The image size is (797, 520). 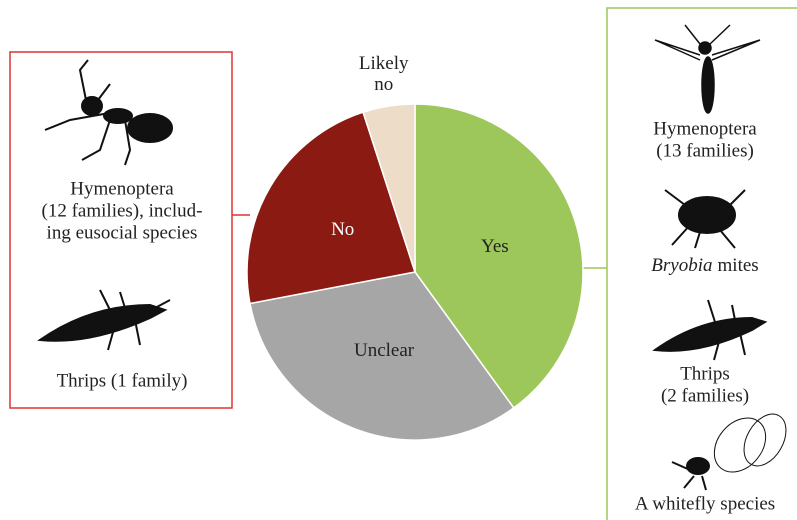 I want to click on panel-text: Thrips, so click(x=705, y=373).